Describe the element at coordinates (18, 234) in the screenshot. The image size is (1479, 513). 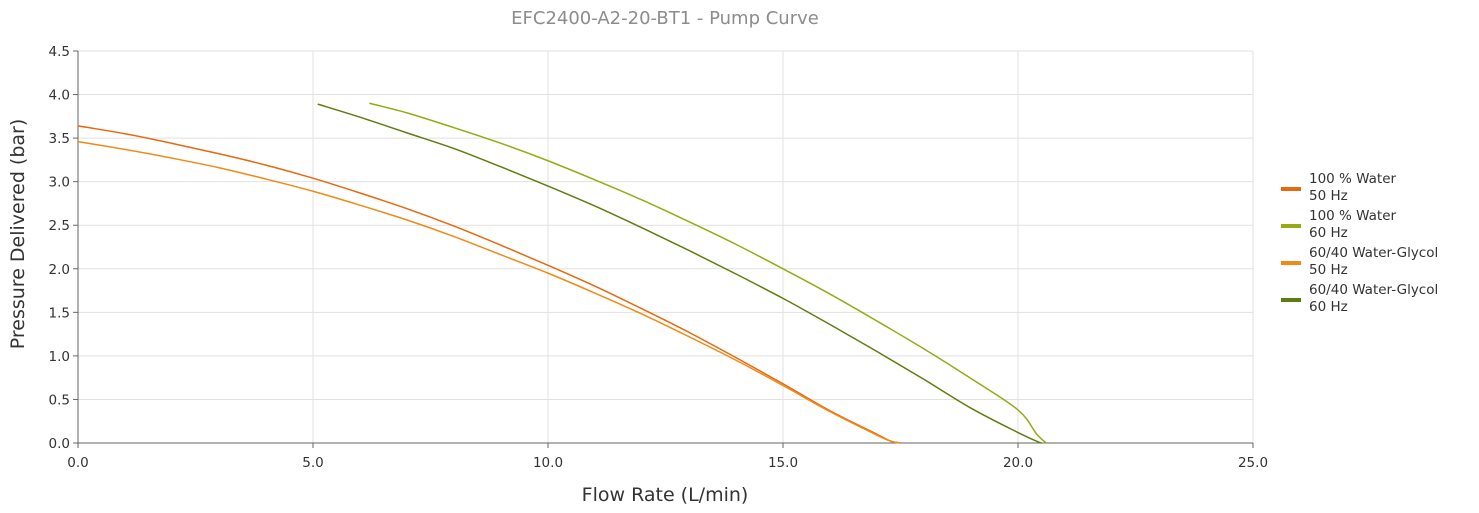
I see `y-axis-label: Pressure Delivered (bar)` at that location.